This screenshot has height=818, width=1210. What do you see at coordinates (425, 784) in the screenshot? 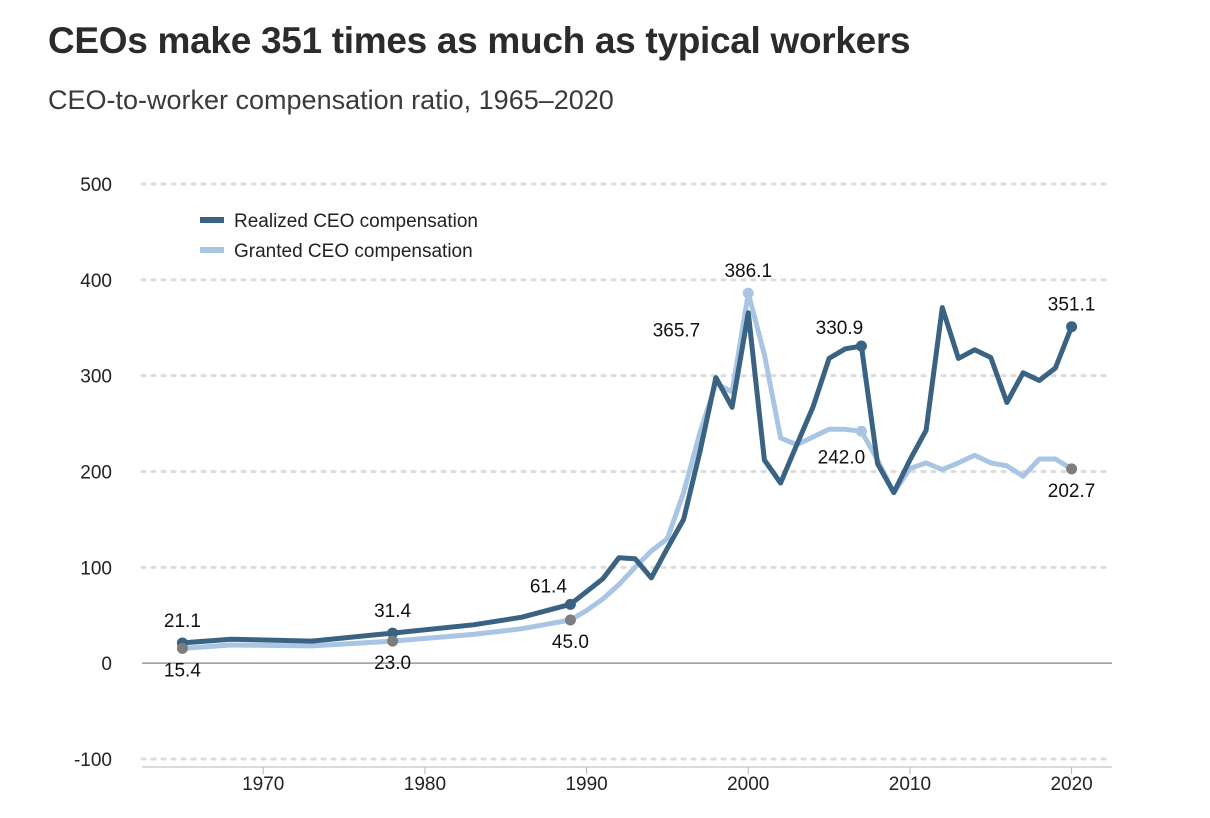
I see `x-tick-label-1980: 1980` at bounding box center [425, 784].